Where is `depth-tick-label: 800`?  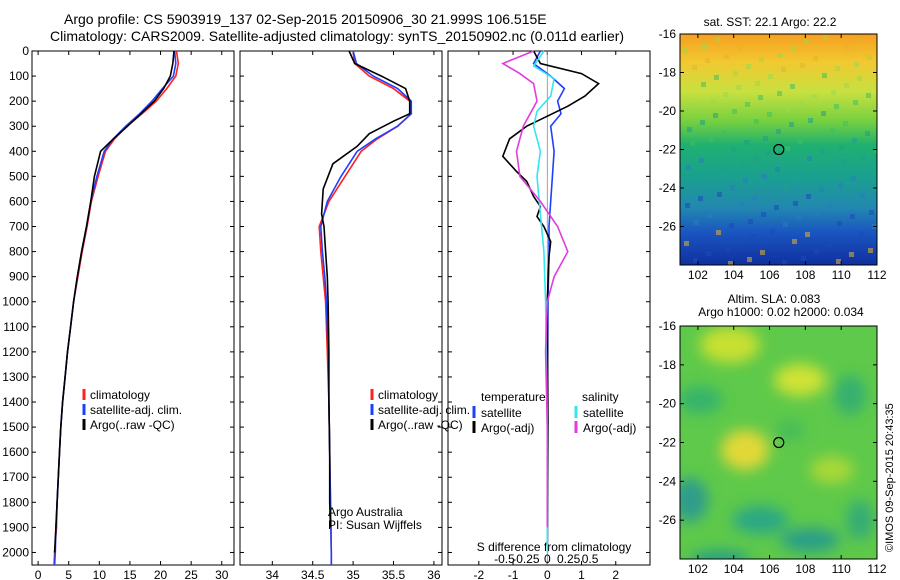
depth-tick-label: 800 is located at coordinates (19, 252).